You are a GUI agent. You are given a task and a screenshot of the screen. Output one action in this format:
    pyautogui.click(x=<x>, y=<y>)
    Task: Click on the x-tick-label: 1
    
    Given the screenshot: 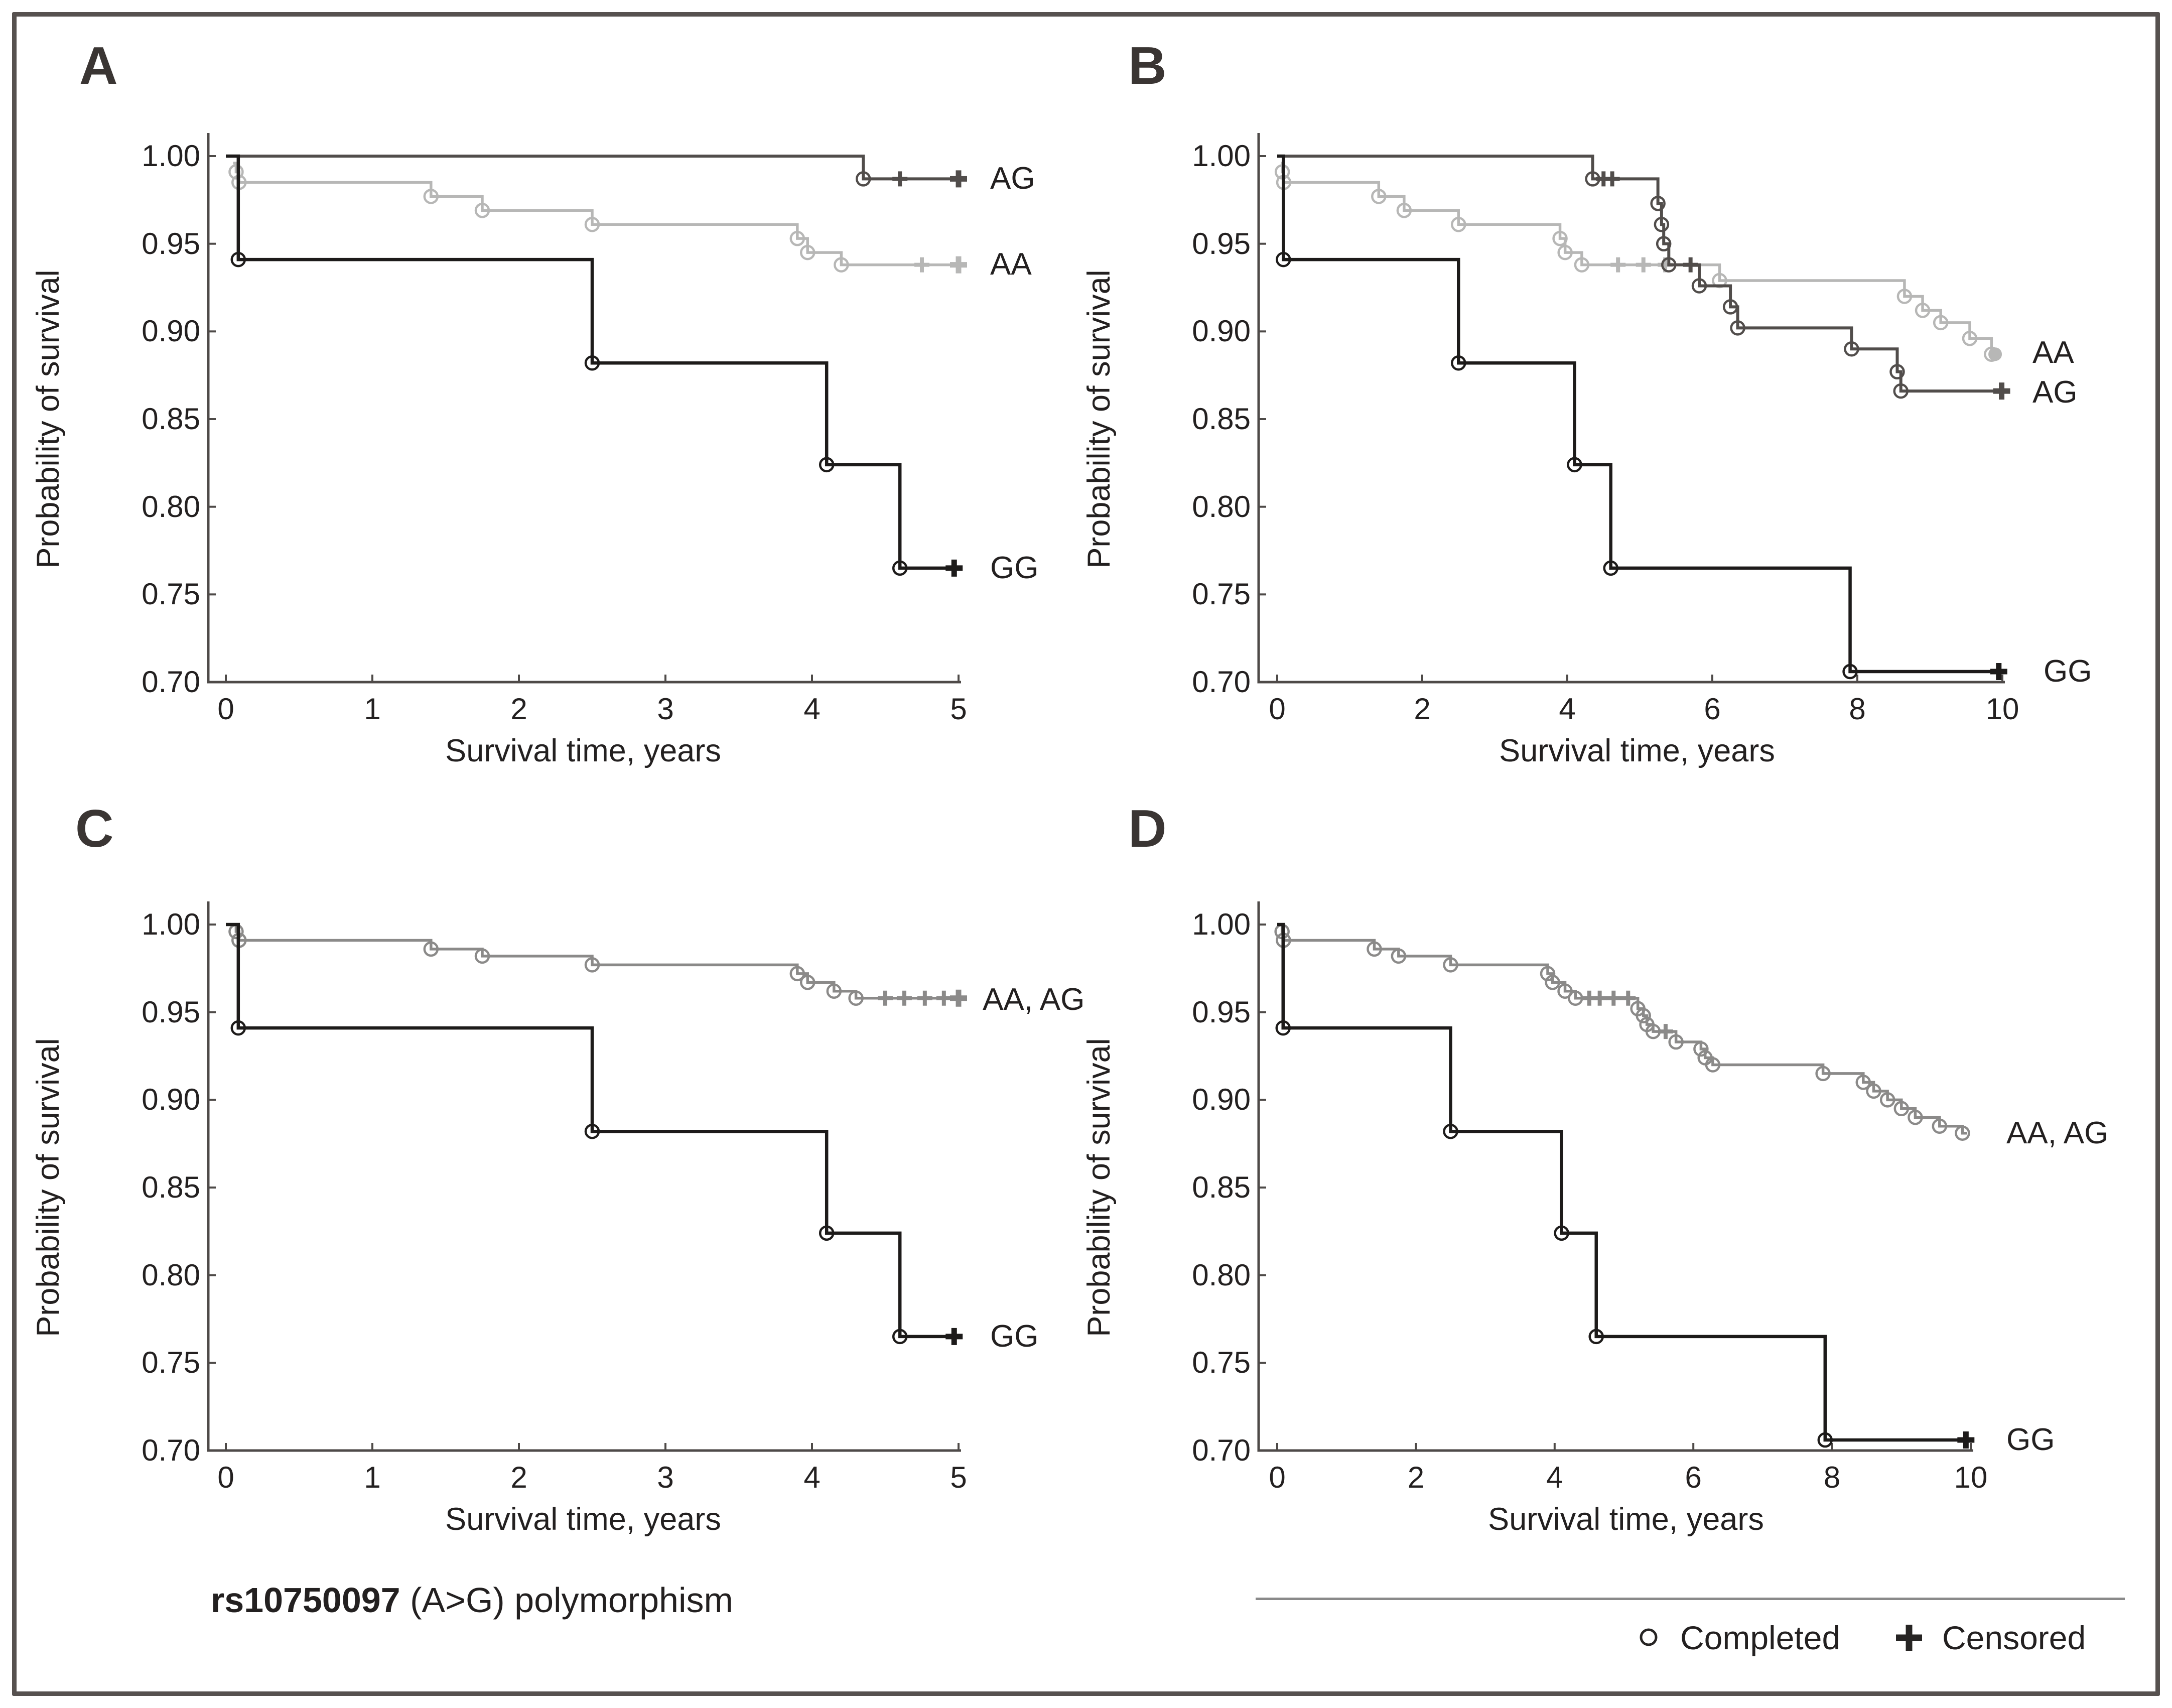 What is the action you would take?
    pyautogui.click(x=373, y=1477)
    